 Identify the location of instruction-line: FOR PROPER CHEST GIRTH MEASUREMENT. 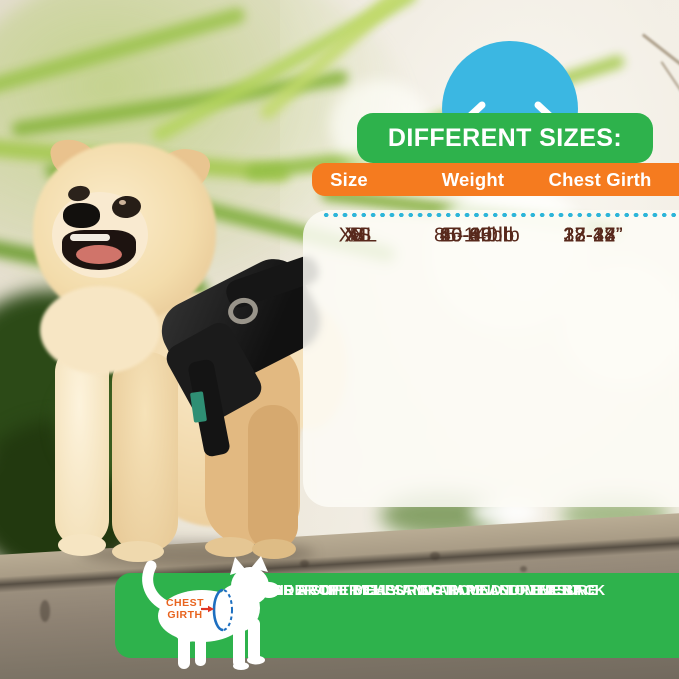
(422, 591).